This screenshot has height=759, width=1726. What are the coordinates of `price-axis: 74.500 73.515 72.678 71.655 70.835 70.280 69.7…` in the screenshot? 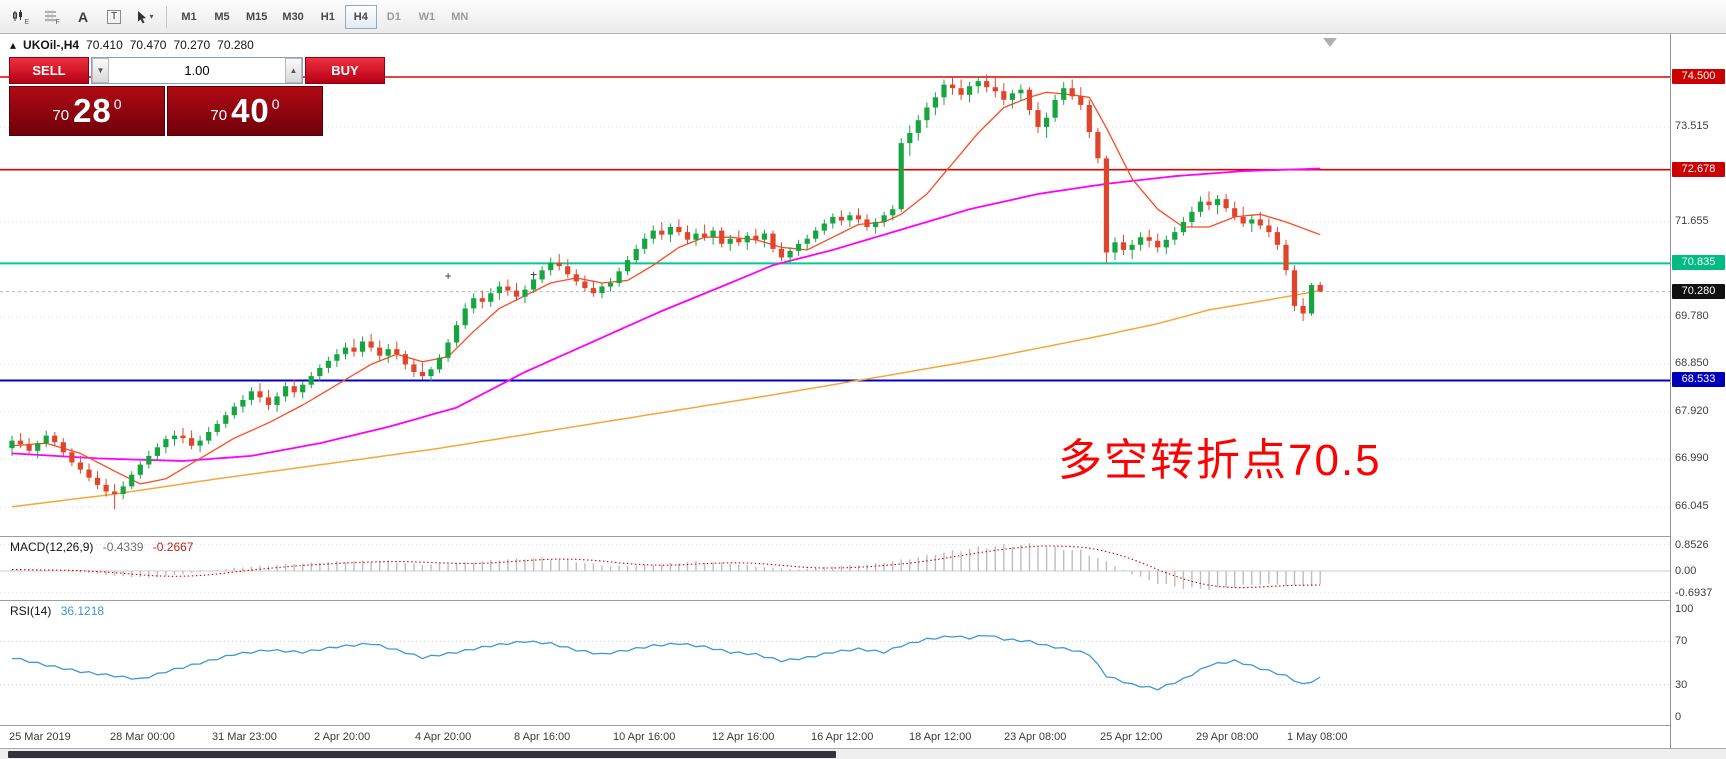 It's located at (1698, 391).